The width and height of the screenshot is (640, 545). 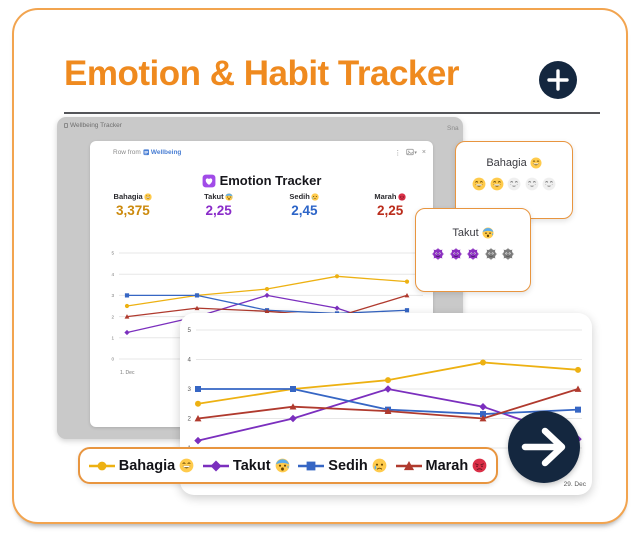 I want to click on legend-label: Sedih, so click(x=348, y=465).